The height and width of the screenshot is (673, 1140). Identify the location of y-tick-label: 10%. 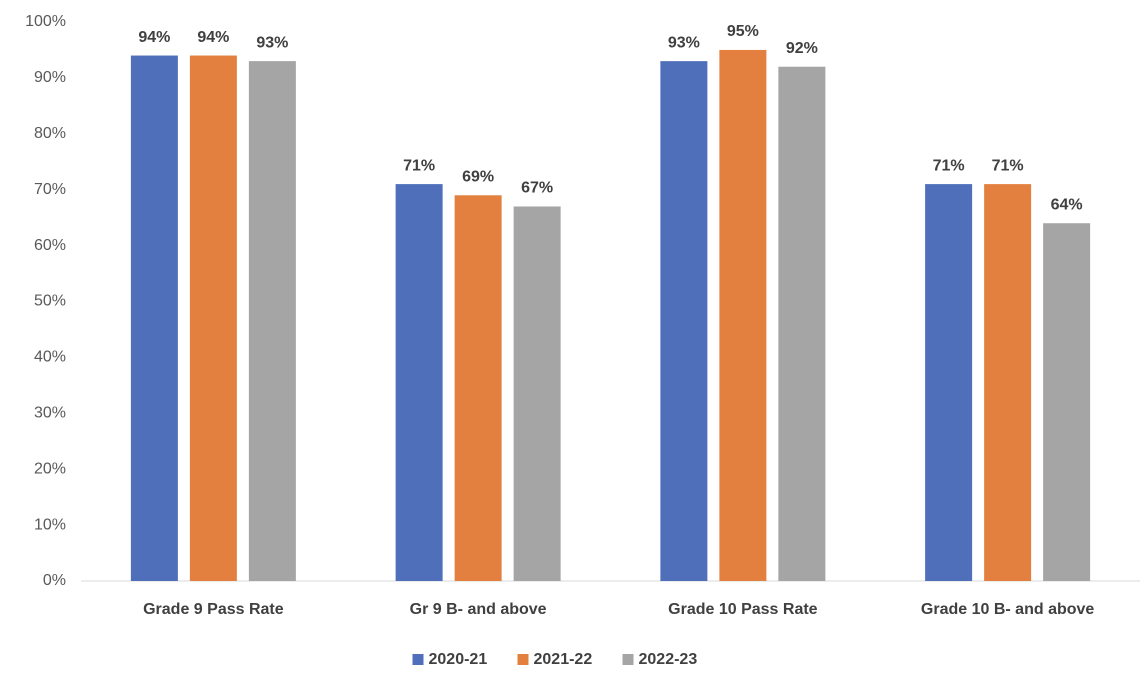
(50, 524).